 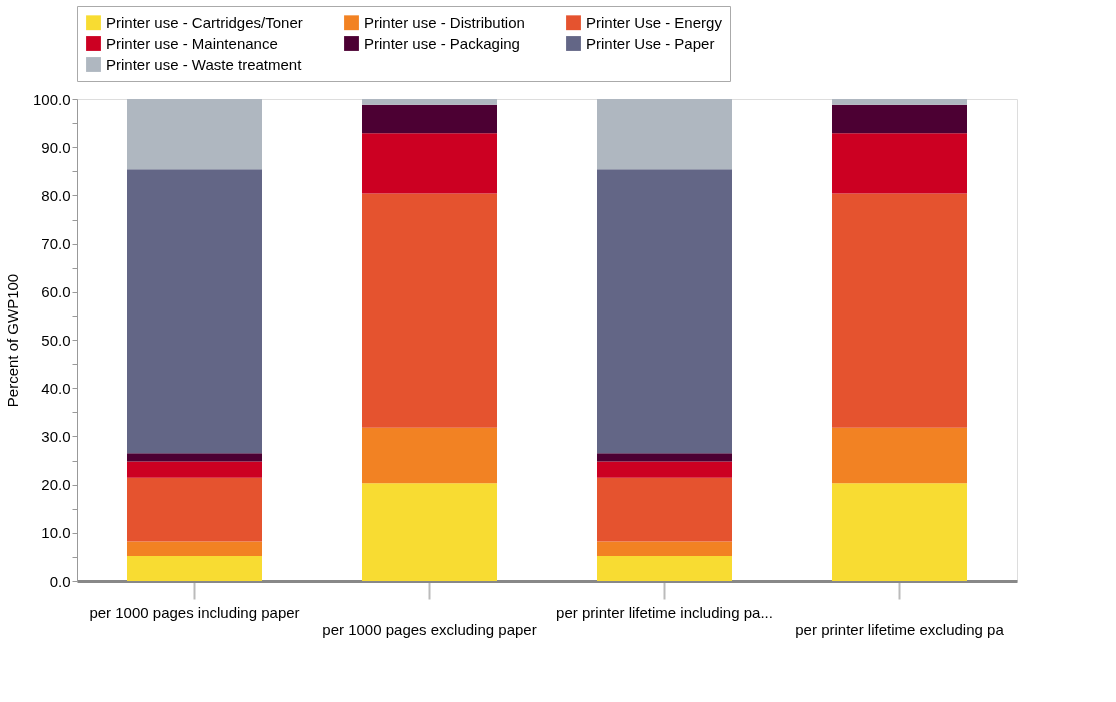 What do you see at coordinates (204, 22) in the screenshot?
I see `legend-label: Printer use - Cartridges/Toner` at bounding box center [204, 22].